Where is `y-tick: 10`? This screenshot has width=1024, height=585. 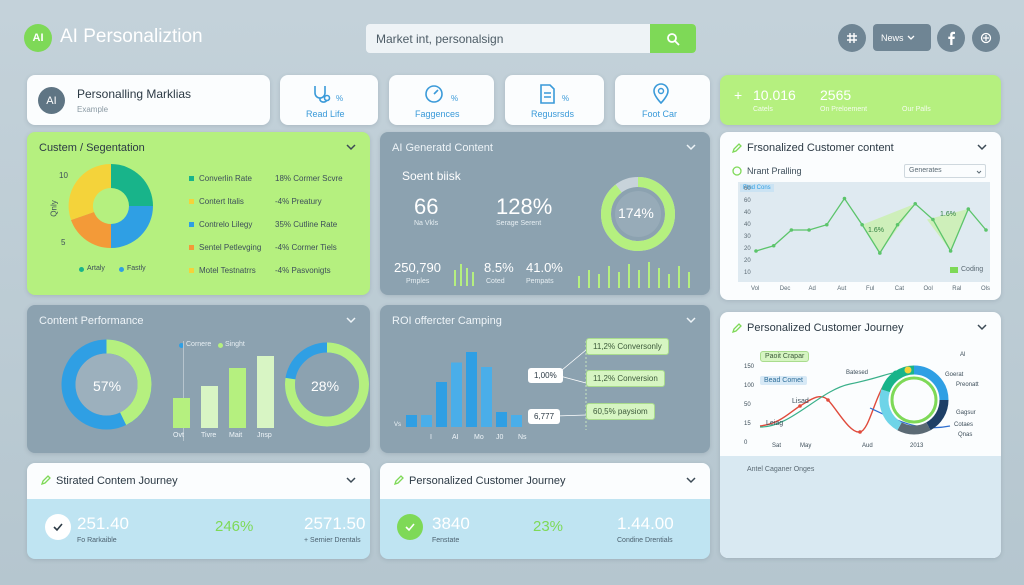
y-tick: 10 is located at coordinates (63, 175).